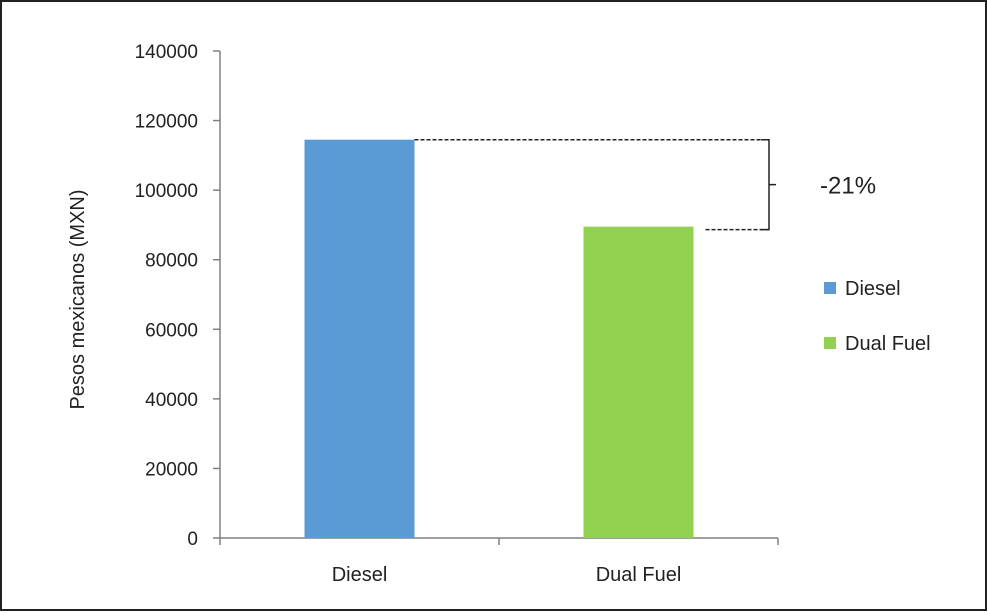  Describe the element at coordinates (166, 122) in the screenshot. I see `y-tick-label: 120000` at that location.